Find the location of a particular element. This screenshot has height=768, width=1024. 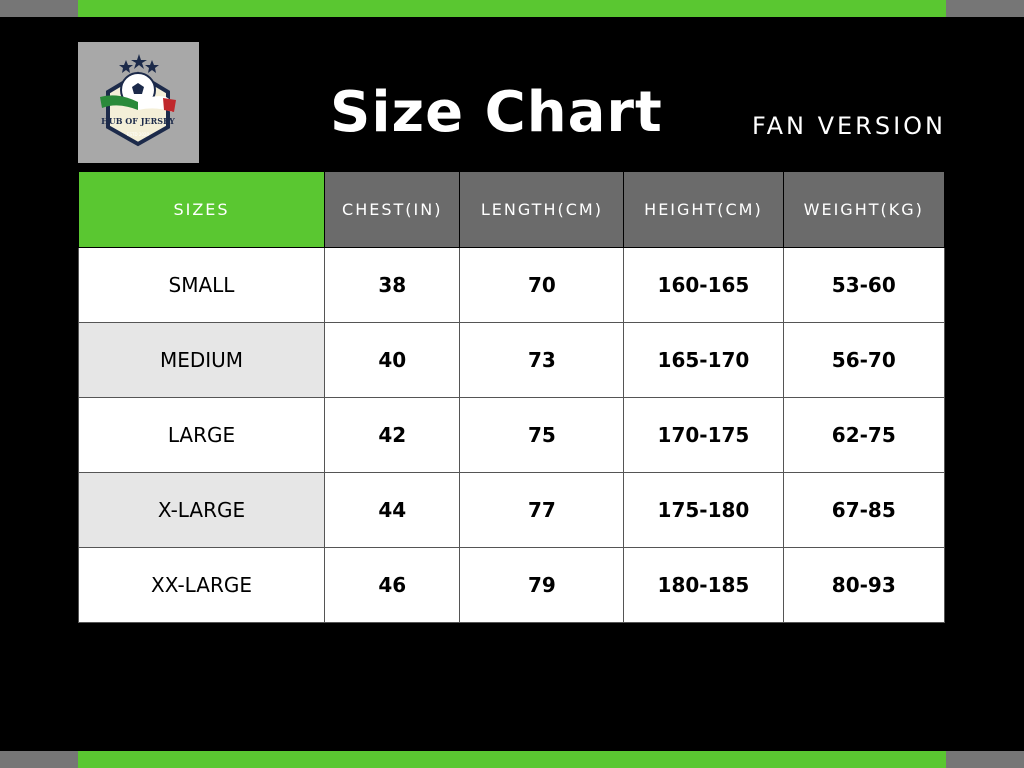

table-cell: MEDIUM is located at coordinates (201, 360).